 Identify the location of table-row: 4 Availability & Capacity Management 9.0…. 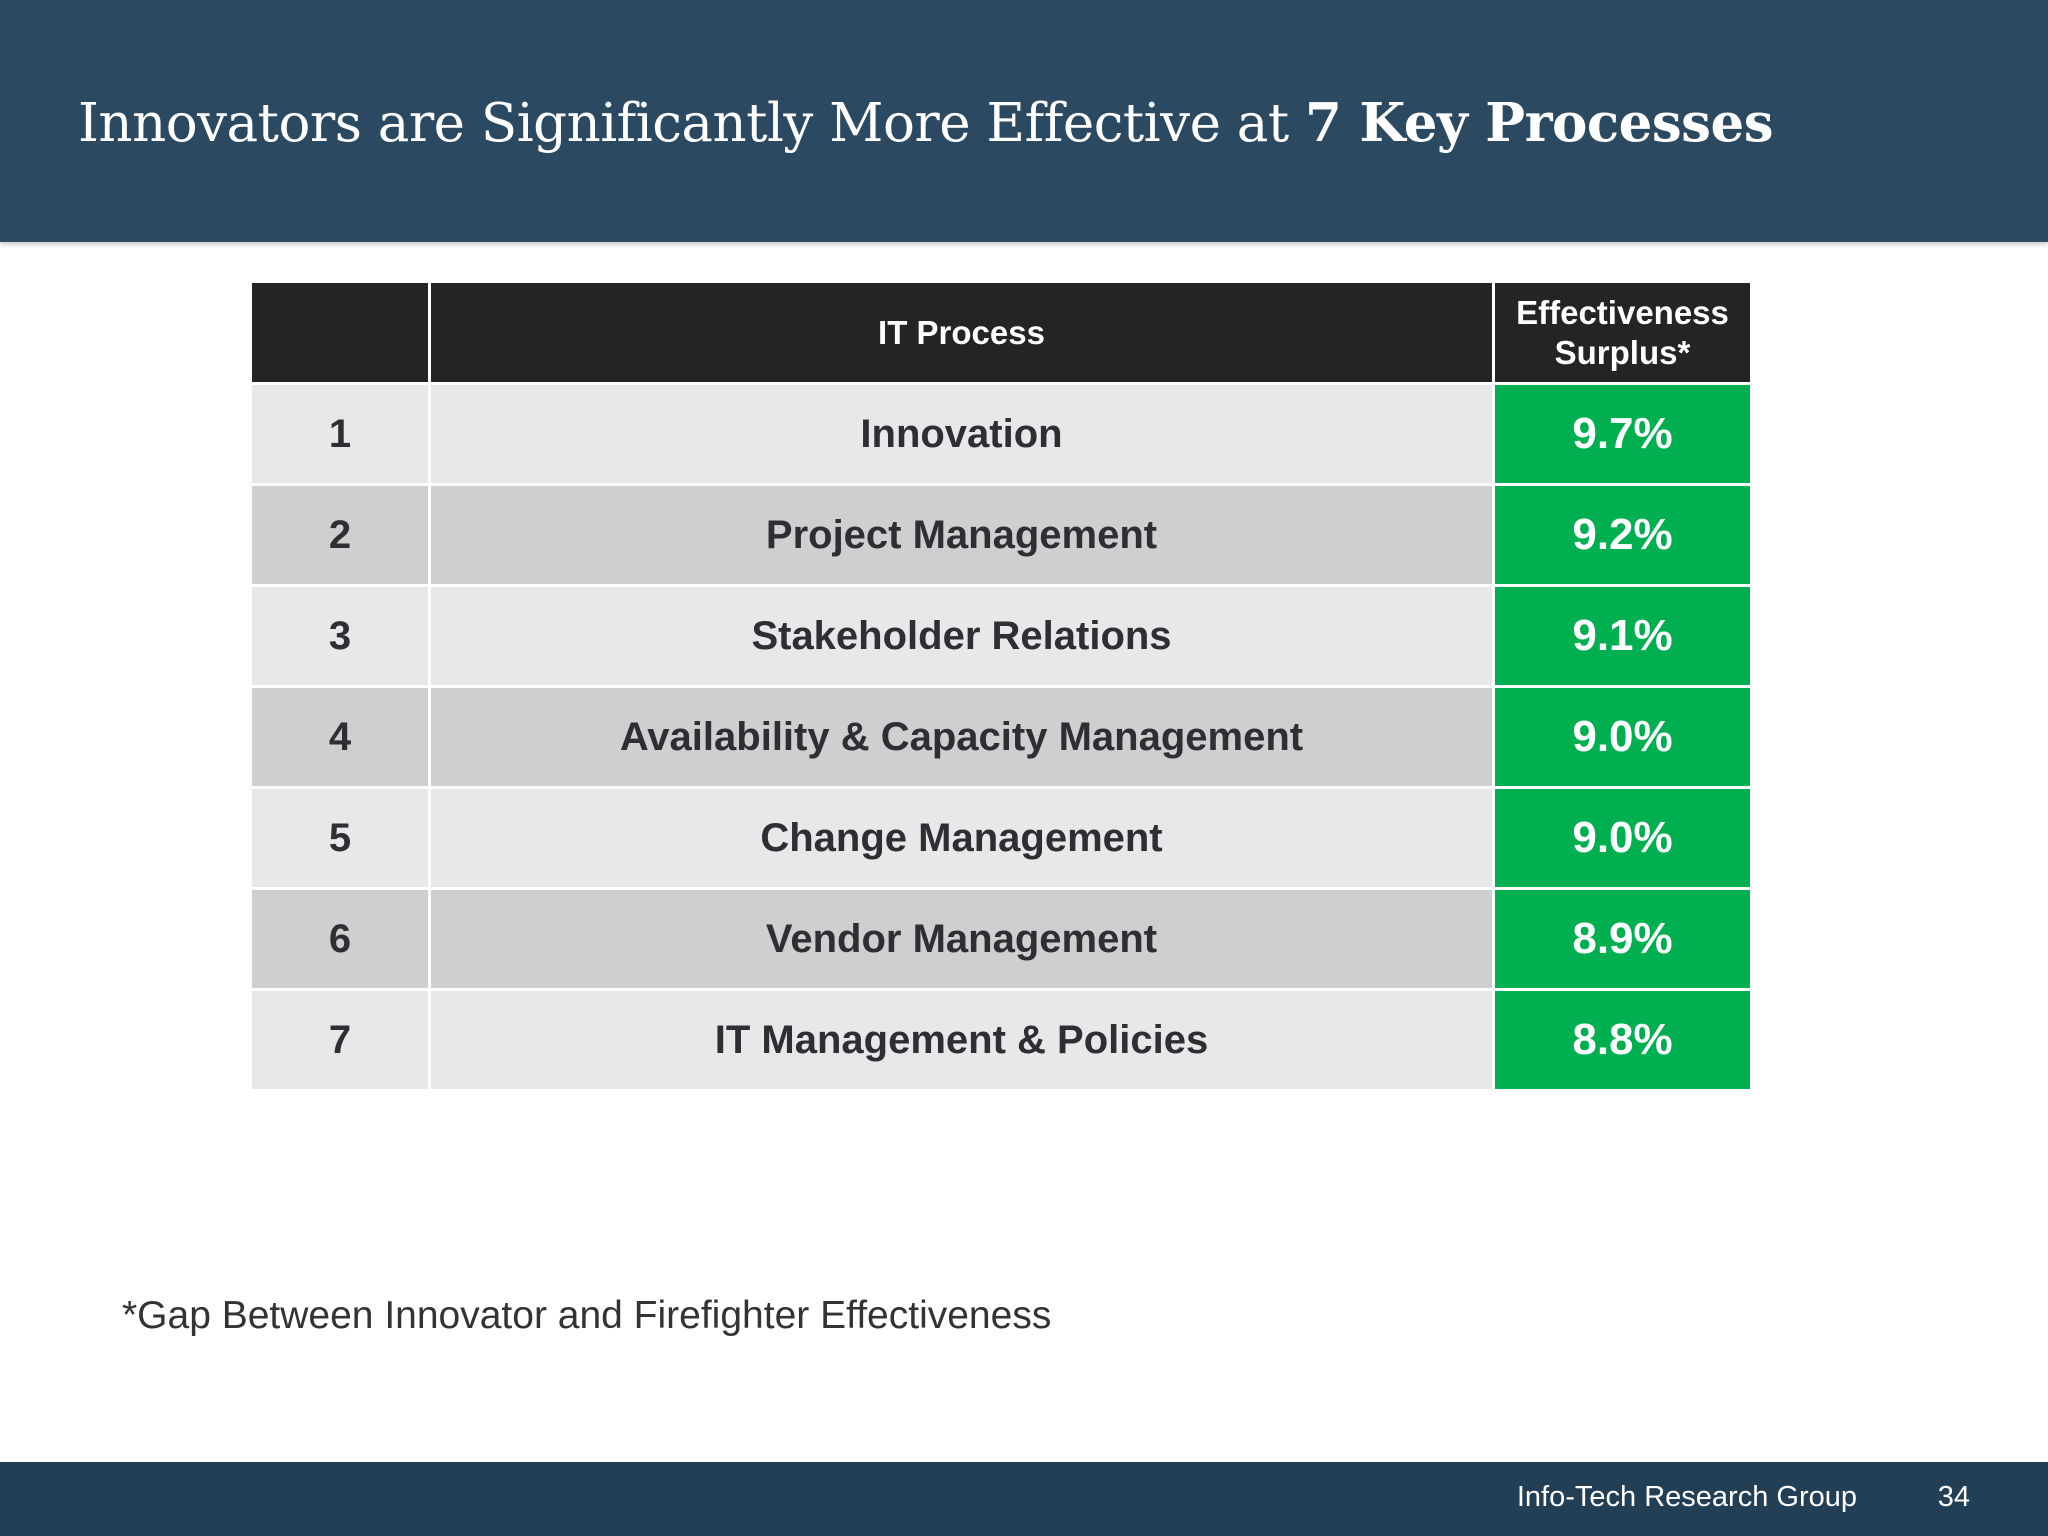
(1001, 738).